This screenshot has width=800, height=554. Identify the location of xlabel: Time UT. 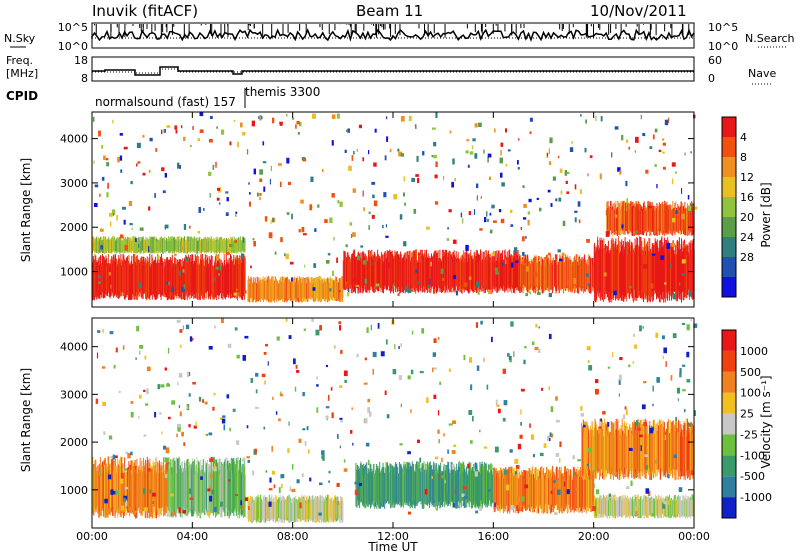
(392, 547).